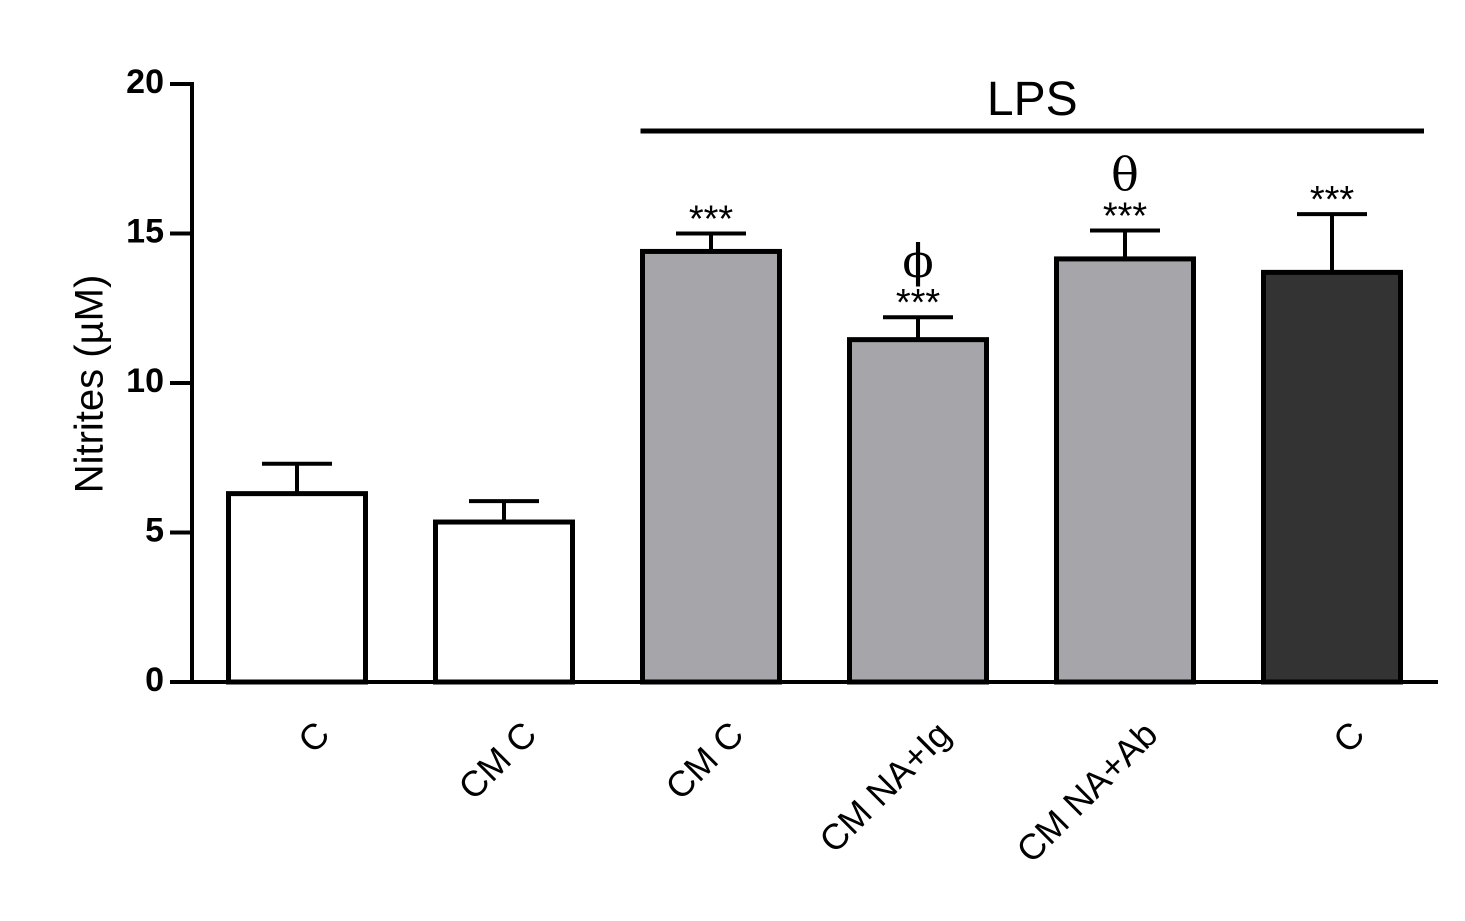 Image resolution: width=1465 pixels, height=921 pixels. I want to click on x-category-label-4: CM NA+Ab, so click(1086, 791).